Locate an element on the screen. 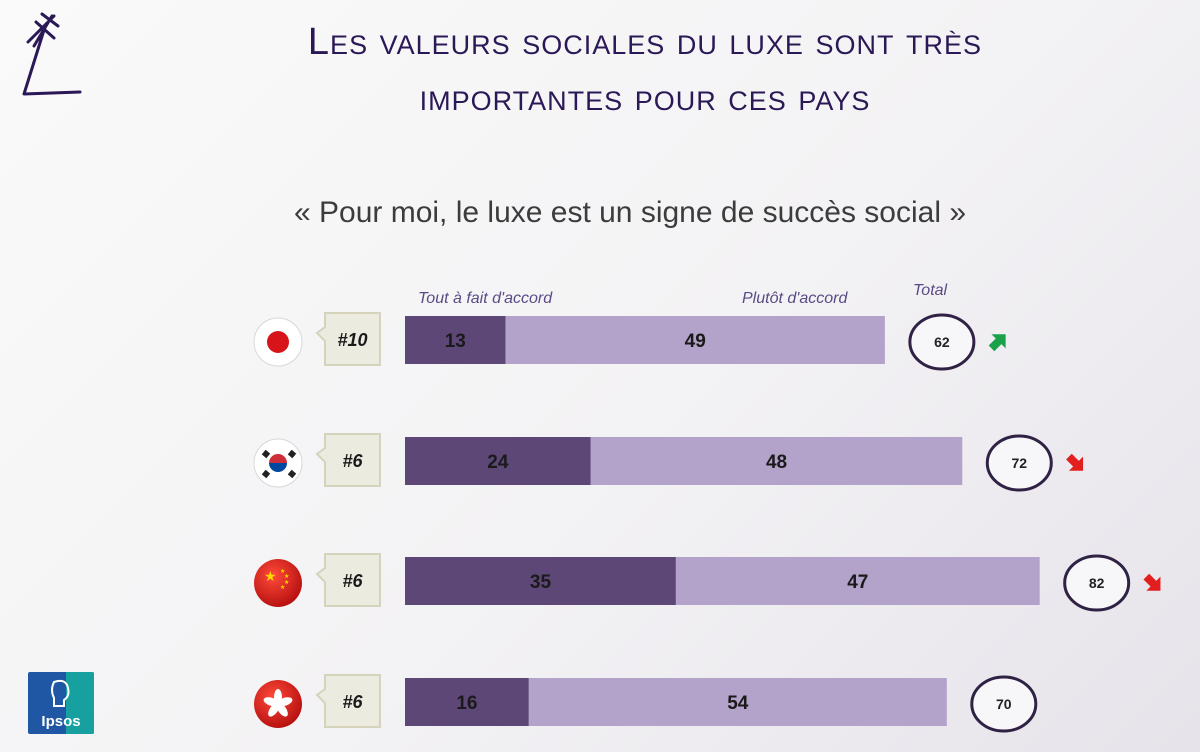 Image resolution: width=1200 pixels, height=752 pixels. title-line-2: importantes pour ces pays is located at coordinates (645, 98).